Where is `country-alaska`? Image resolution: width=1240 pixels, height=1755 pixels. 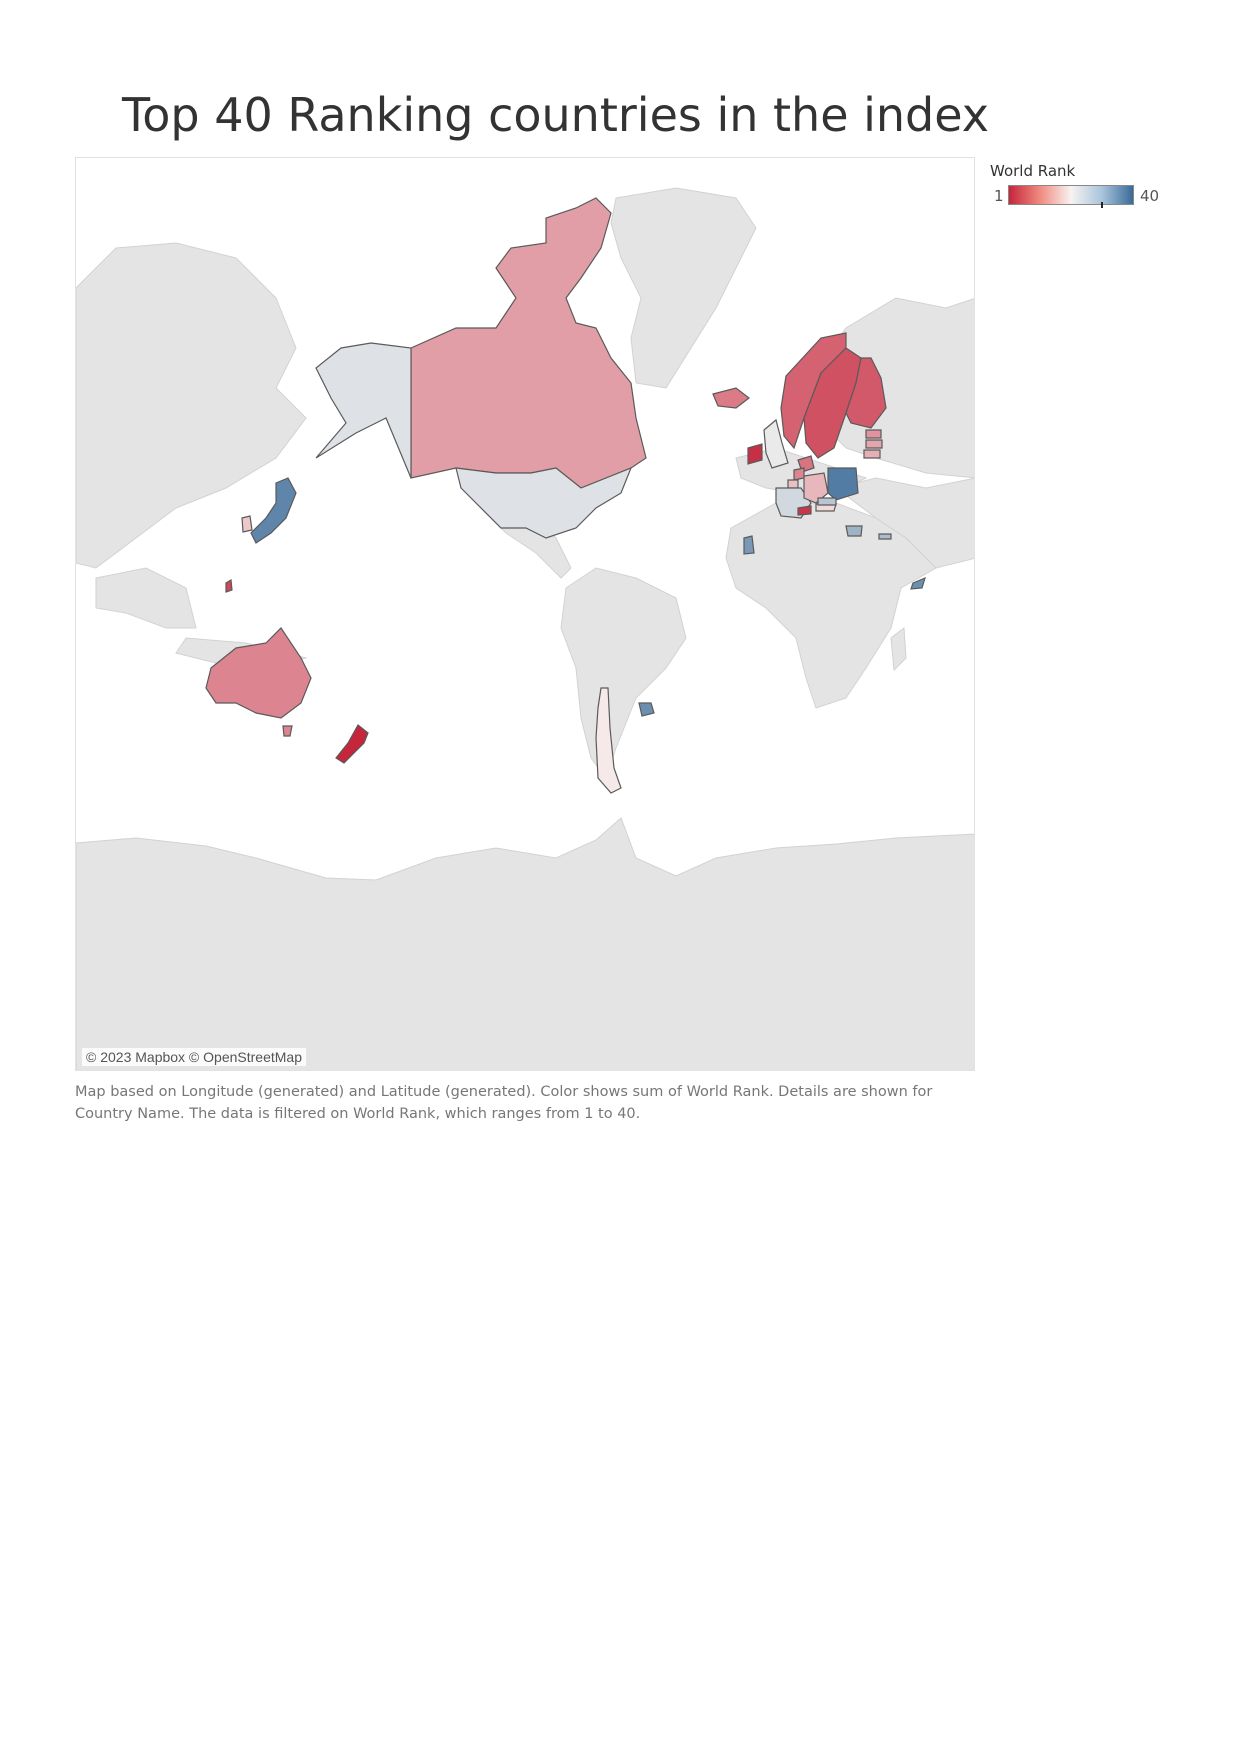 country-alaska is located at coordinates (363, 410).